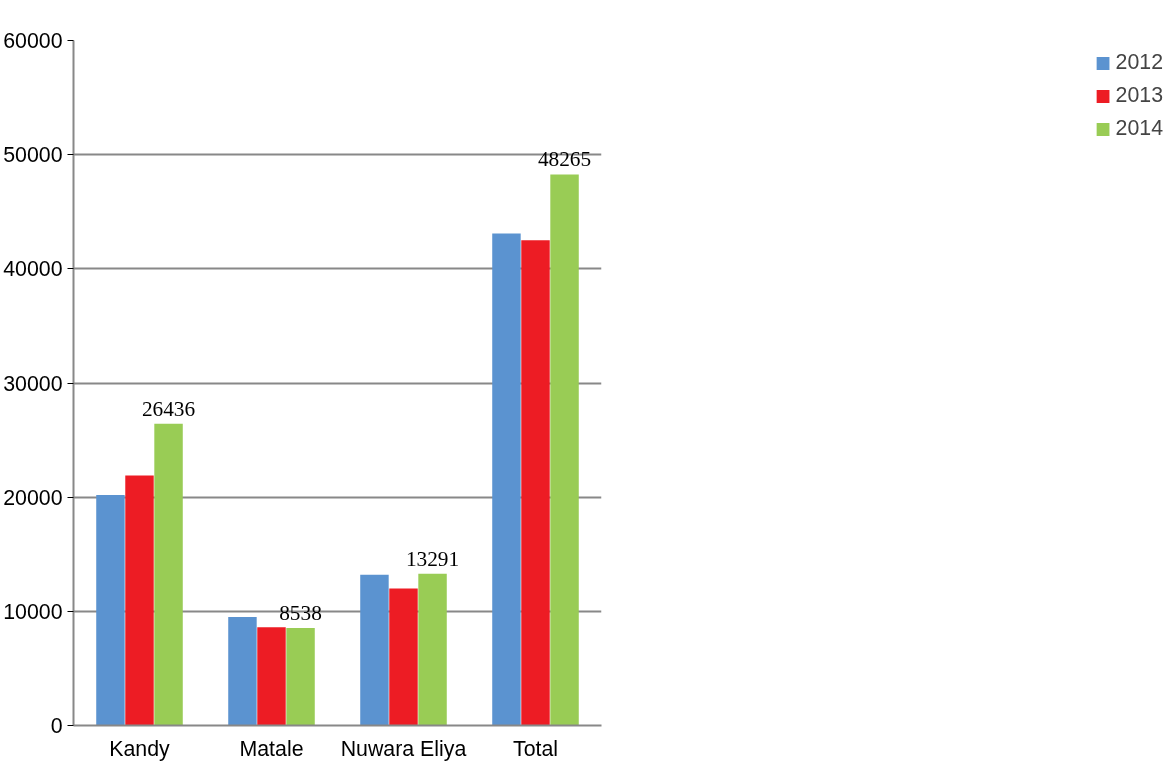  I want to click on data-label: 48265, so click(564, 159).